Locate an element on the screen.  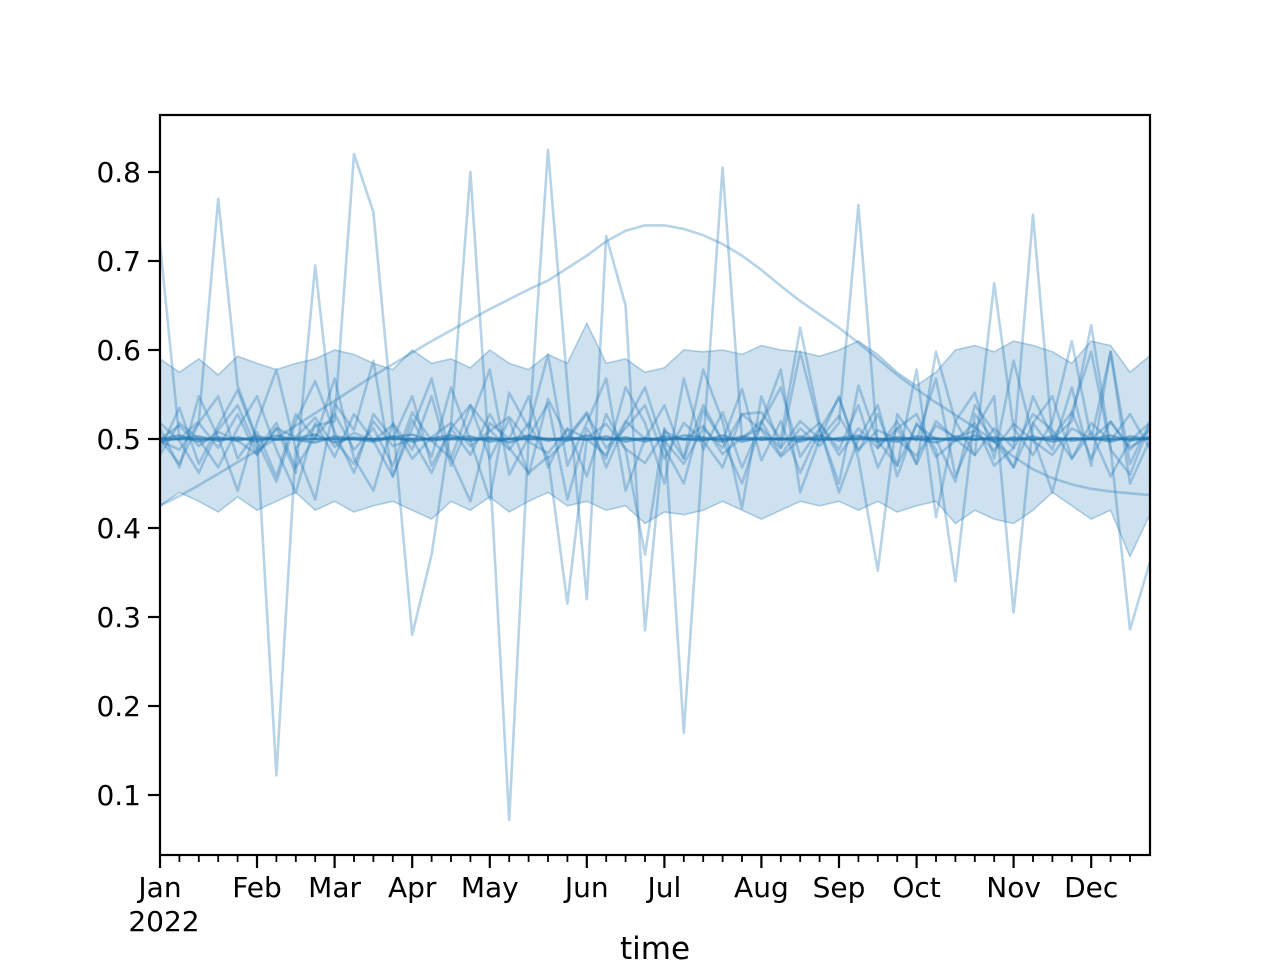
x-tick-label-may: May is located at coordinates (490, 887).